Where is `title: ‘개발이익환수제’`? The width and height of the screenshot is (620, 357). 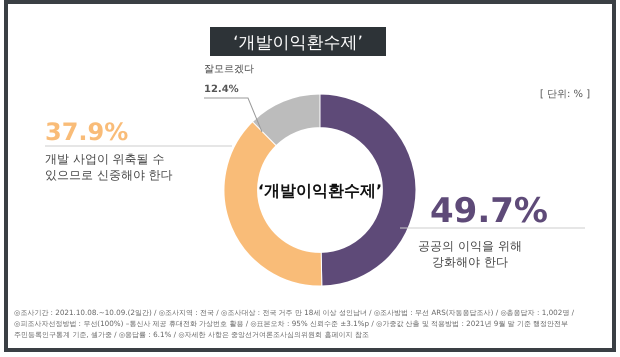 title: ‘개발이익환수제’ is located at coordinates (298, 41).